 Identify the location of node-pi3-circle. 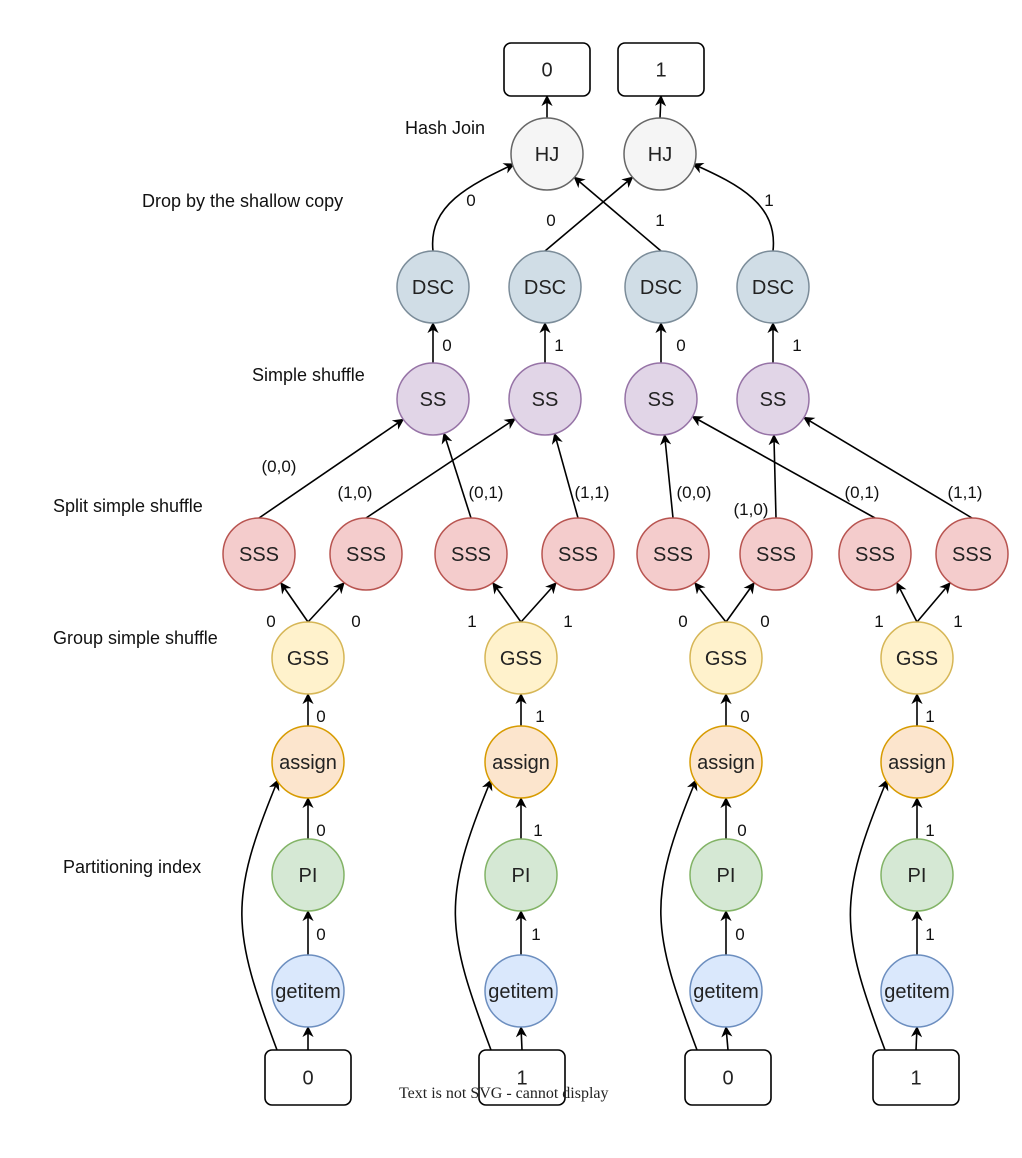
(917, 875).